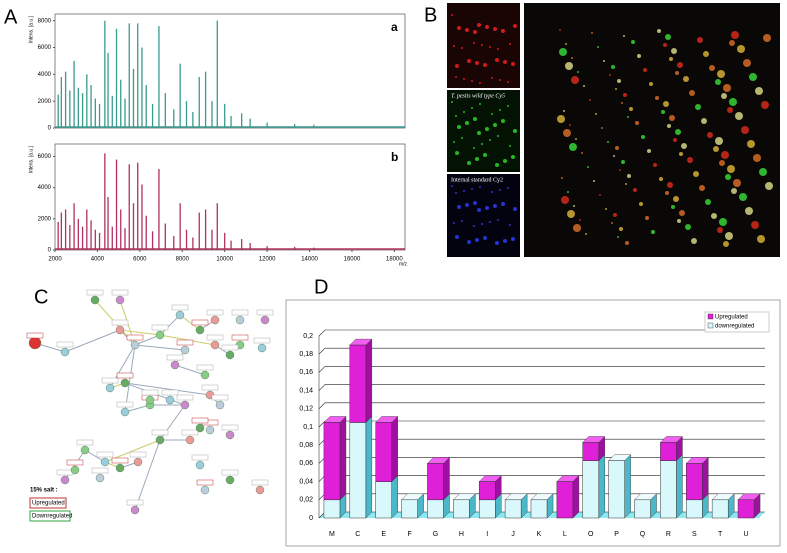  Describe the element at coordinates (48, 504) in the screenshot. I see `legend-label: Upregulated` at that location.